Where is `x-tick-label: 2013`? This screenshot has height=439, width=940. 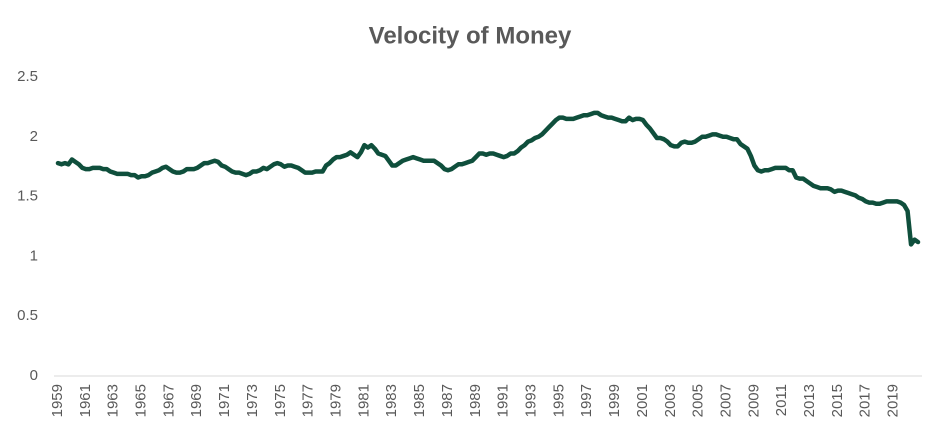 x-tick-label: 2013 is located at coordinates (809, 400).